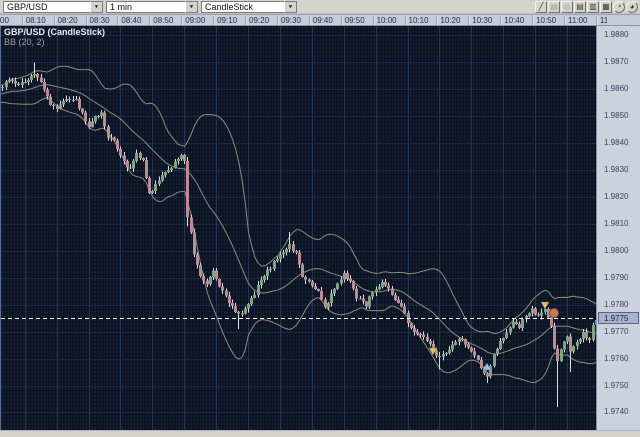 Image resolution: width=640 pixels, height=437 pixels. What do you see at coordinates (259, 20) in the screenshot?
I see `time-tick-label: 09:20` at bounding box center [259, 20].